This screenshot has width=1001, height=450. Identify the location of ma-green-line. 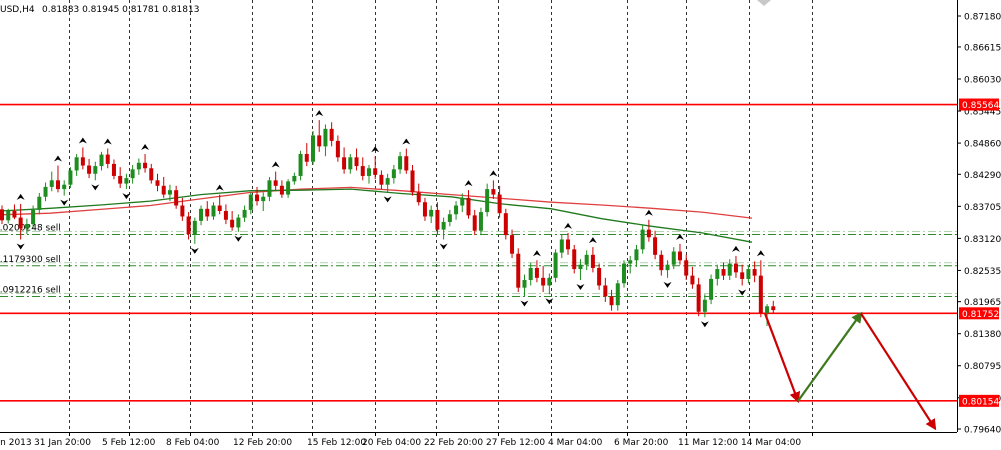
(376, 215).